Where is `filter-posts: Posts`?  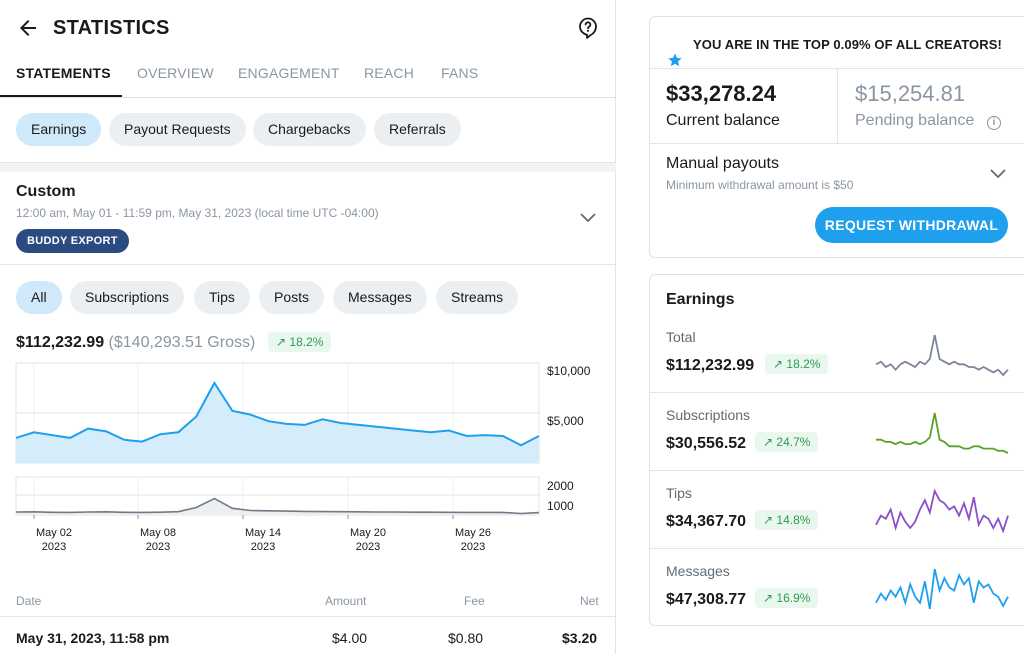
filter-posts: Posts is located at coordinates (292, 297).